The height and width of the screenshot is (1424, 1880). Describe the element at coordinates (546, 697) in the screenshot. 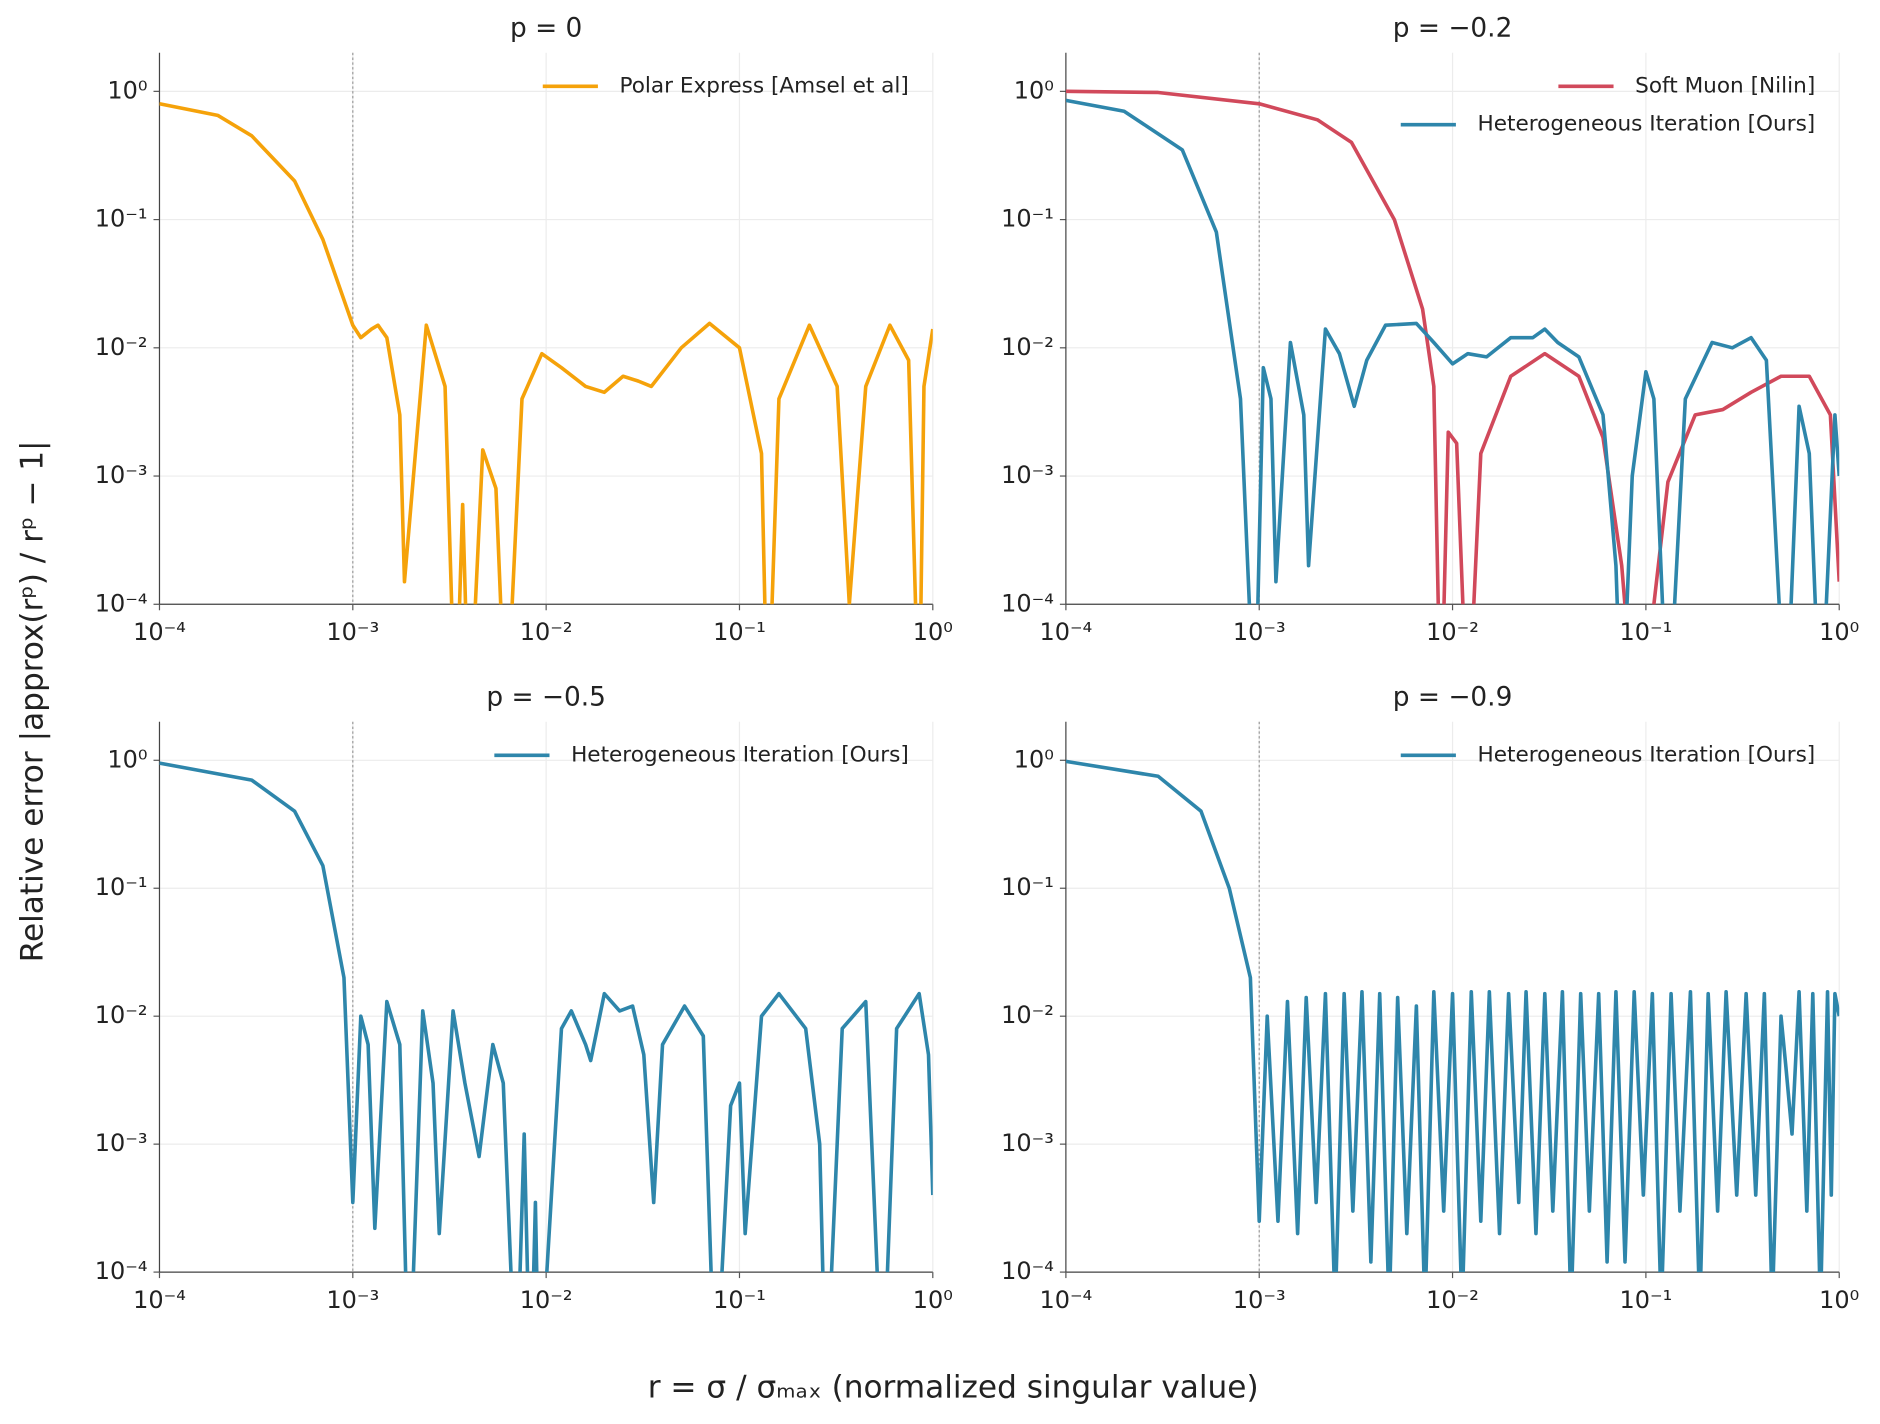

I see `subplot-title: p = −0.5` at that location.